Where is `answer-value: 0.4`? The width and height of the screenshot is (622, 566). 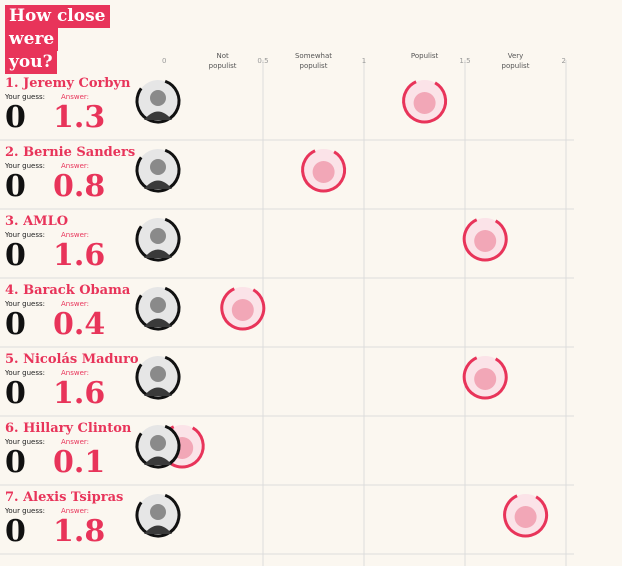
answer-value: 0.4 is located at coordinates (79, 324).